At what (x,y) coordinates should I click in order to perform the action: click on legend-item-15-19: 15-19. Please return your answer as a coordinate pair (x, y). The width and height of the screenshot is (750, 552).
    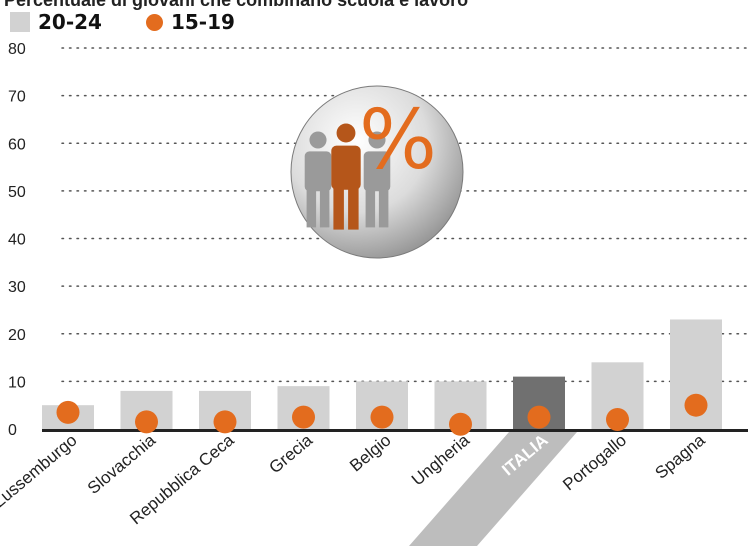
    Looking at the image, I should click on (190, 22).